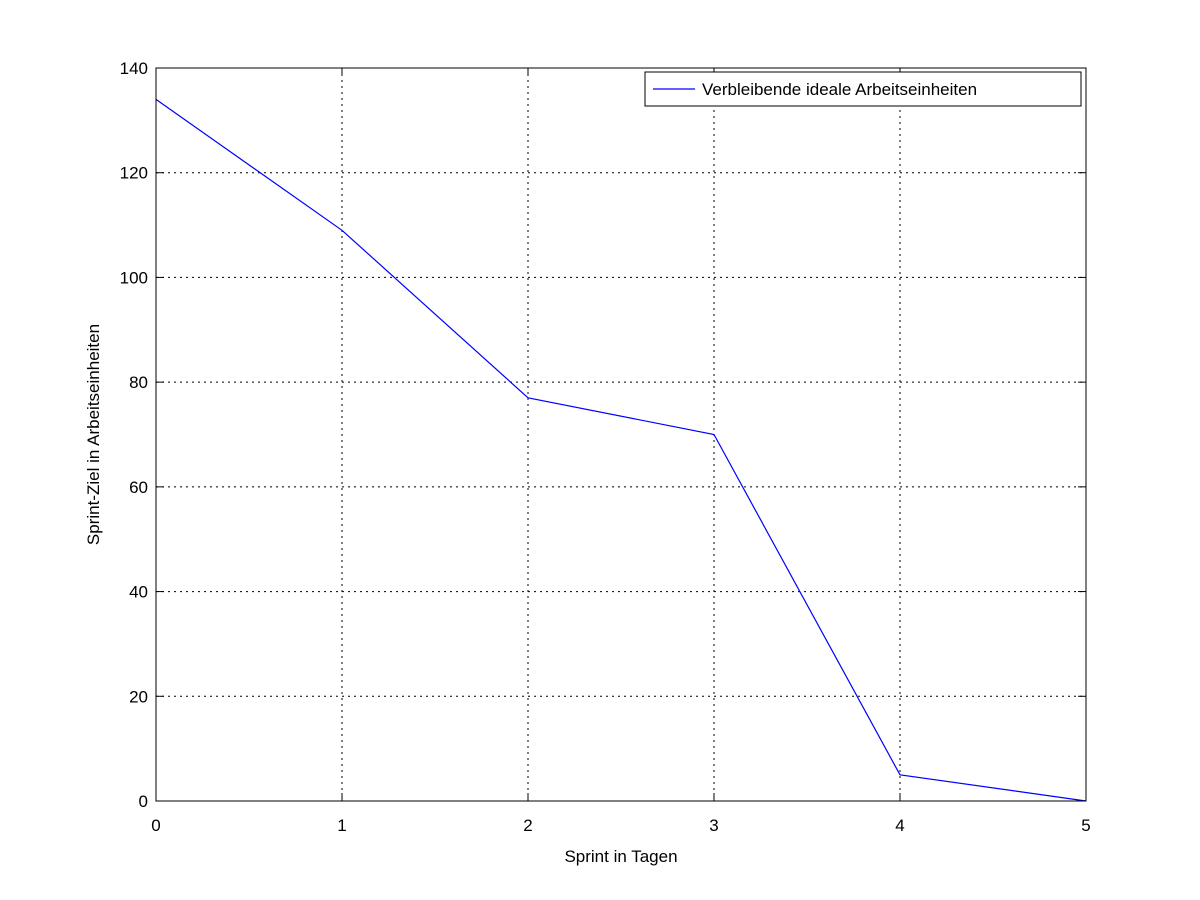 This screenshot has height=900, width=1200. Describe the element at coordinates (138, 382) in the screenshot. I see `y-tick-label: 80` at that location.